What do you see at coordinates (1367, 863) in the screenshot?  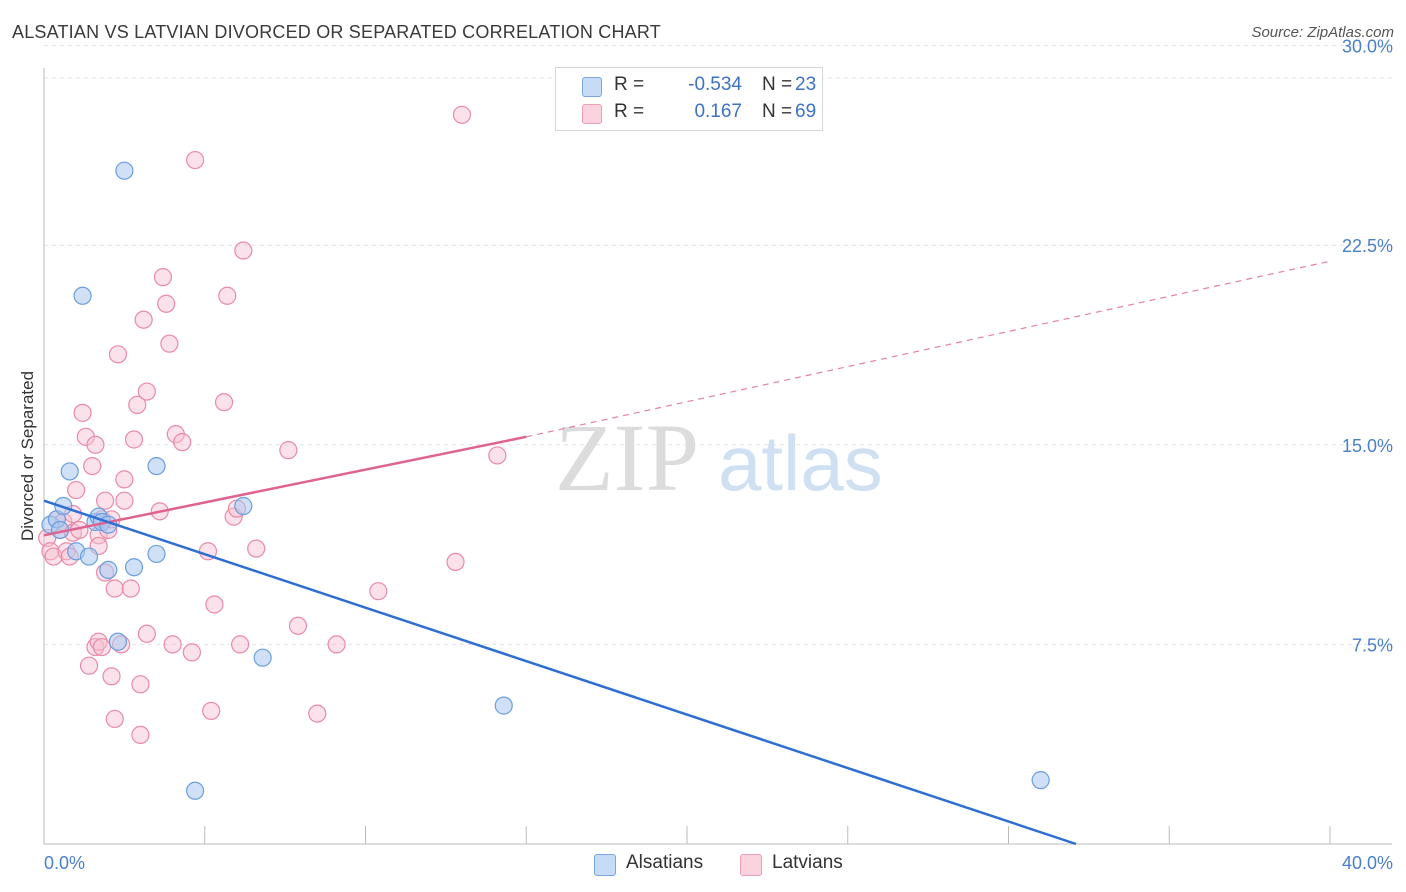 I see `x-tick-label: 40.0%` at bounding box center [1367, 863].